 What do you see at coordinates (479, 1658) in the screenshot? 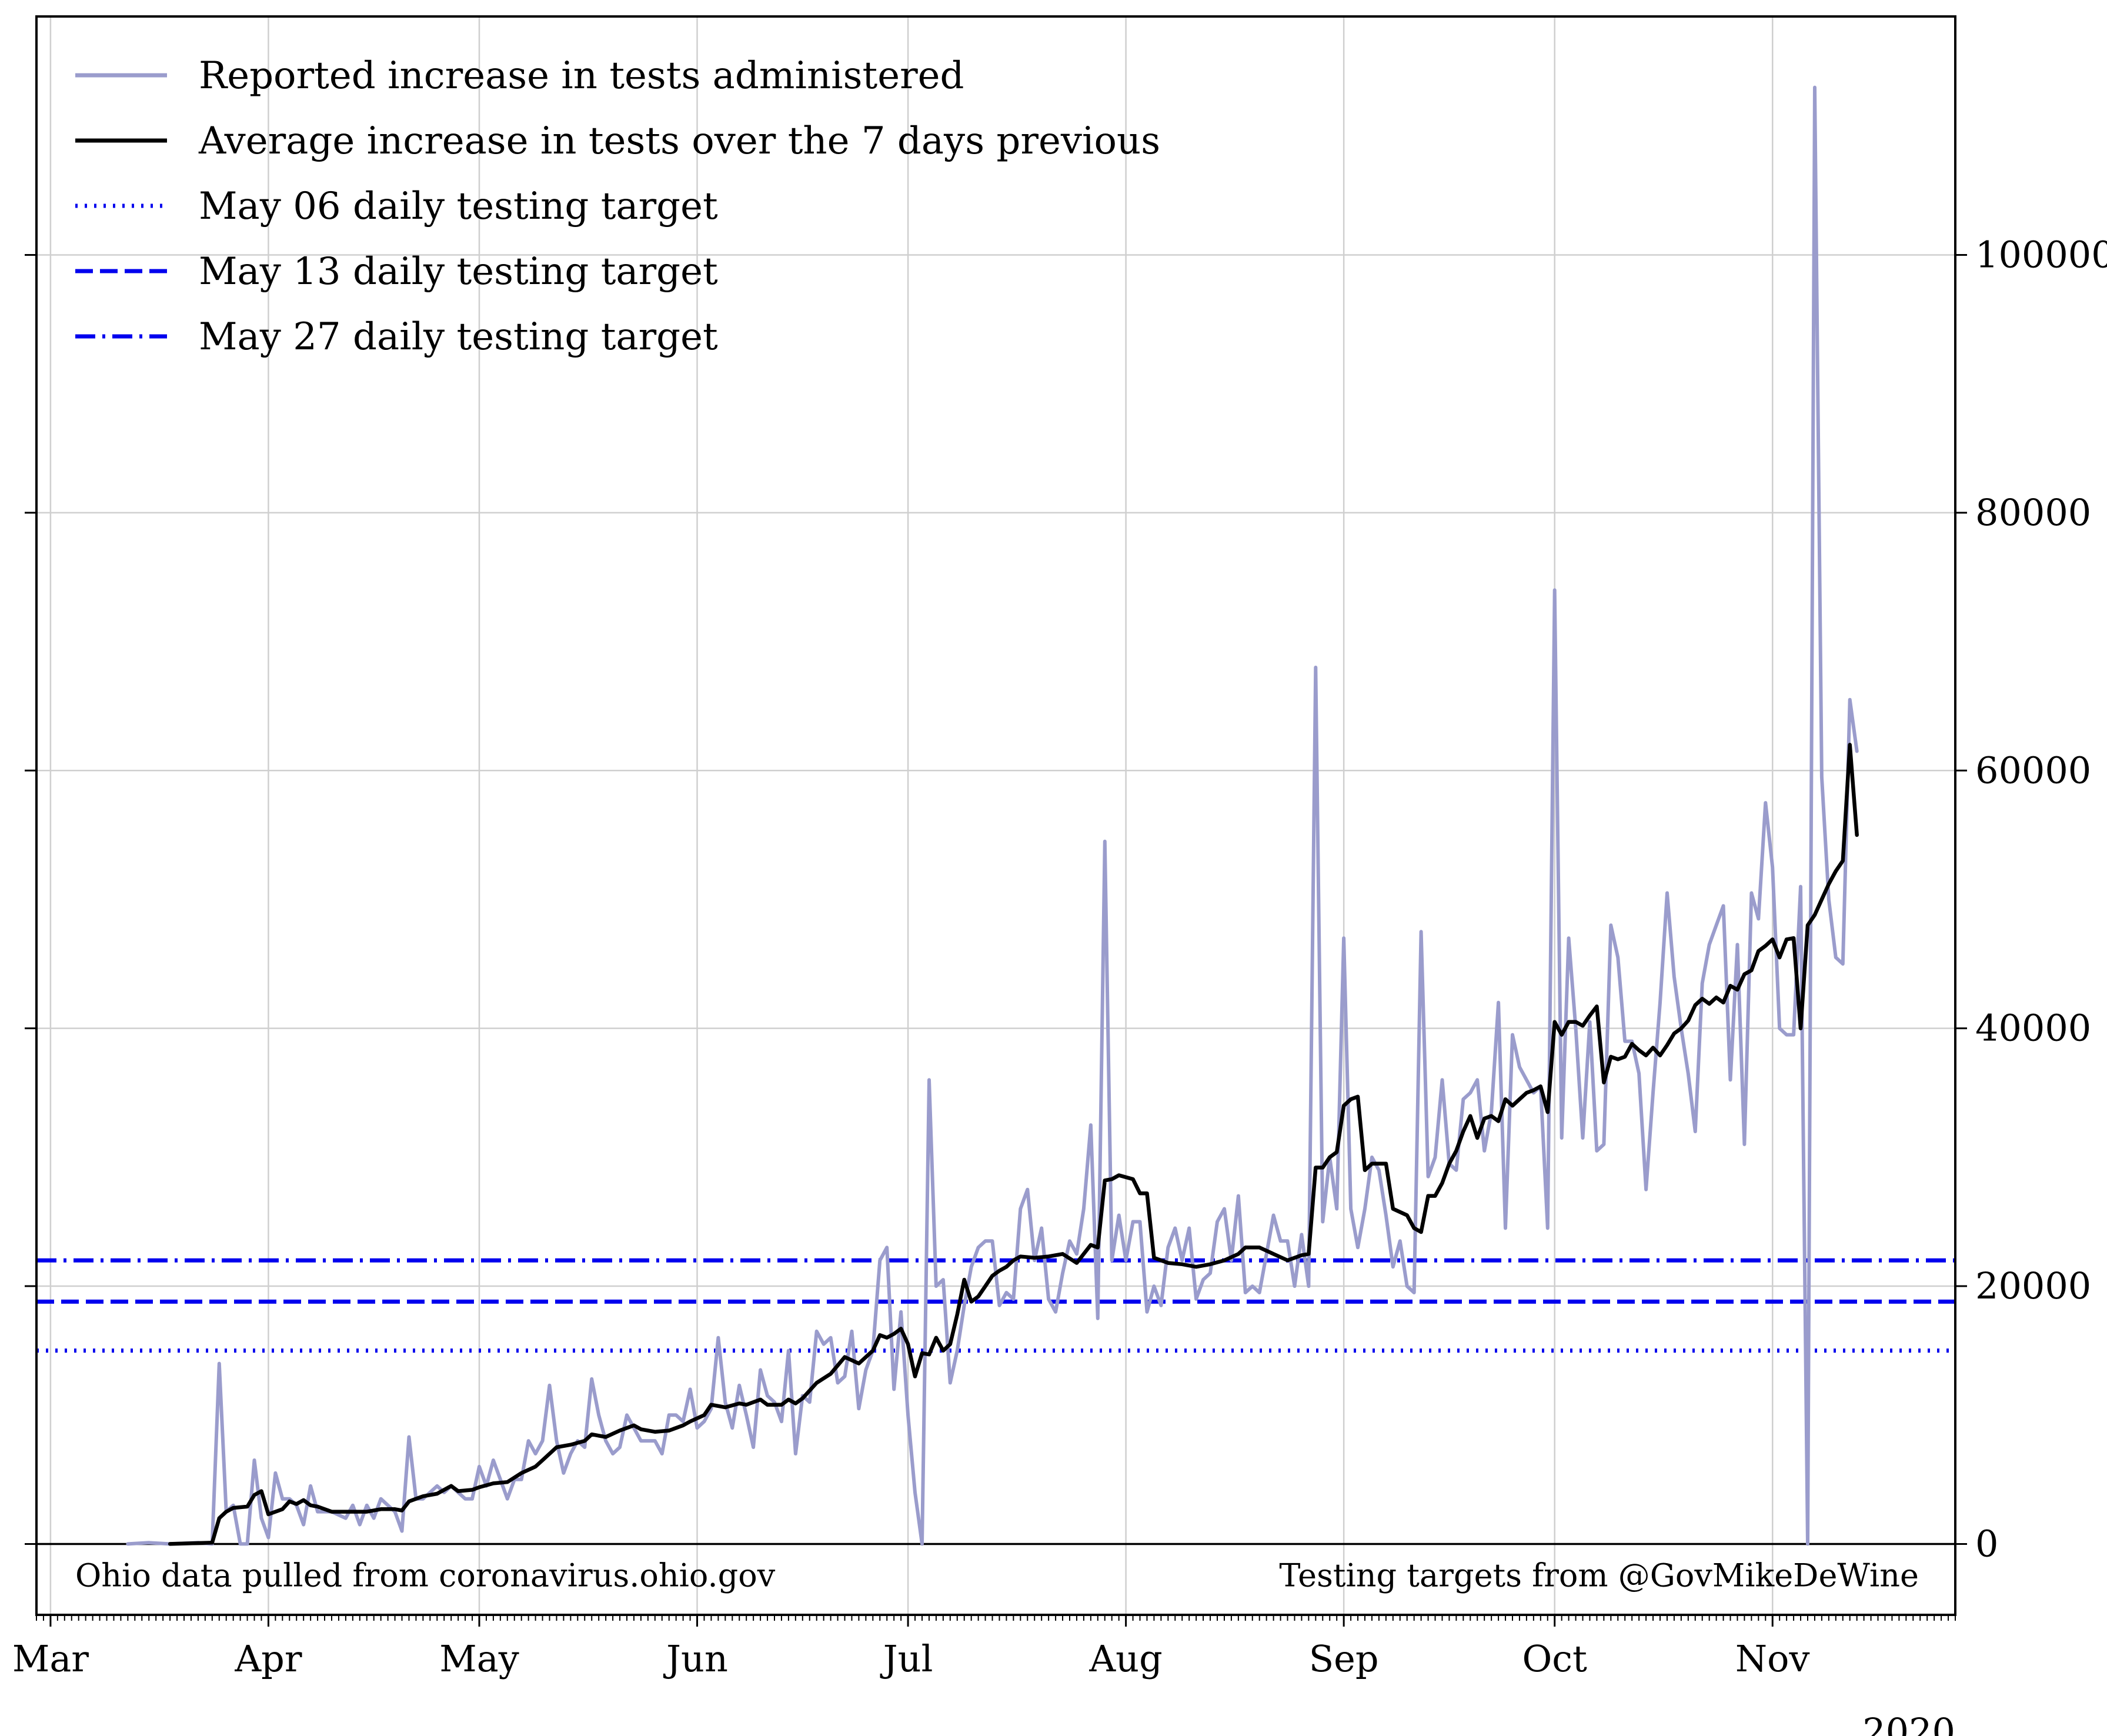
I see `x-tick-label: May` at bounding box center [479, 1658].